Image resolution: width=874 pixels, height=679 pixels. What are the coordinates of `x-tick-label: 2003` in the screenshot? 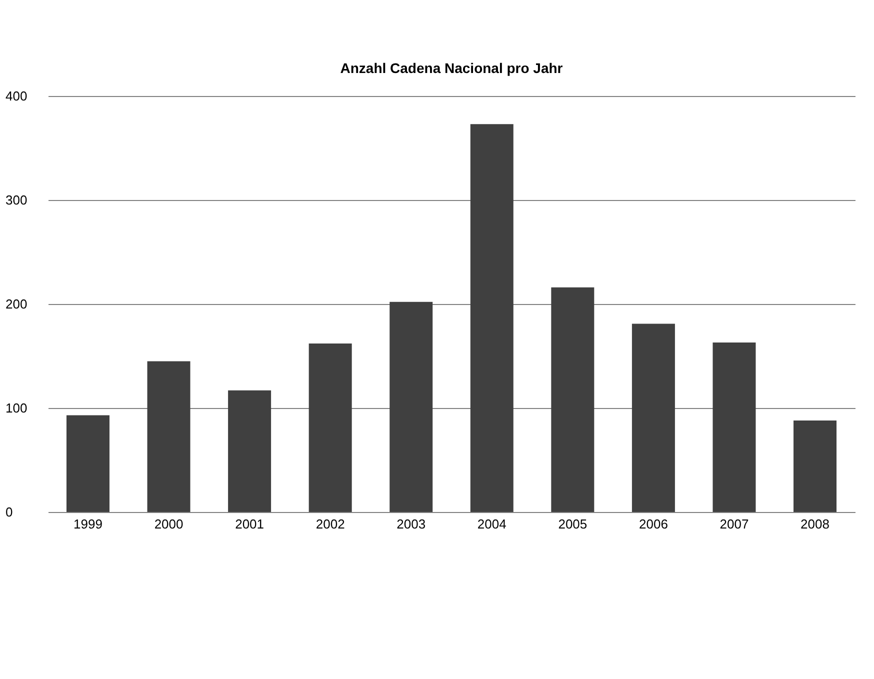 It's located at (411, 524).